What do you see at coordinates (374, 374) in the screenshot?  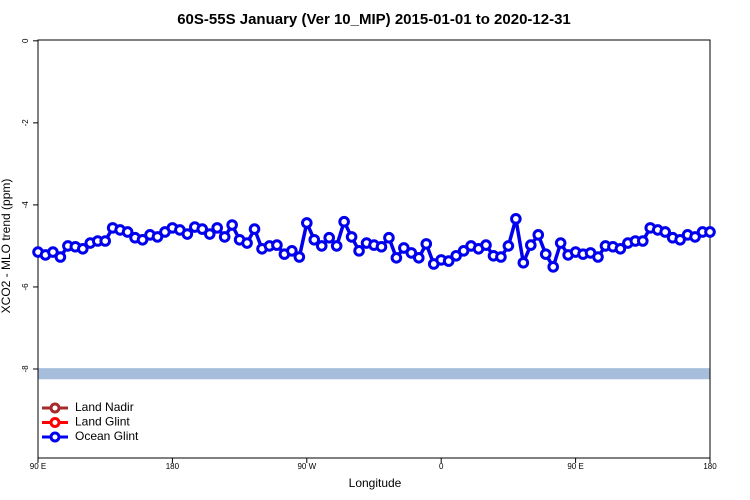 I see `band` at bounding box center [374, 374].